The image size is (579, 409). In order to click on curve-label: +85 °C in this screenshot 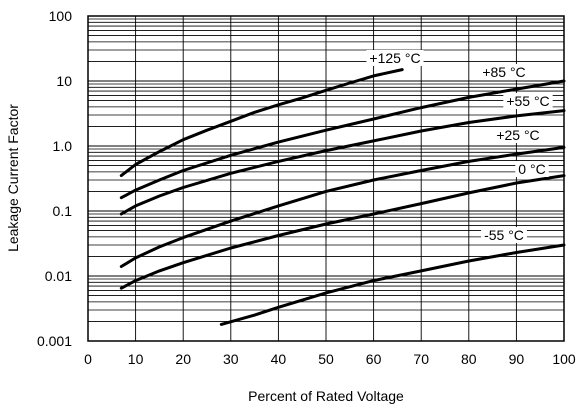, I will do `click(504, 72)`.